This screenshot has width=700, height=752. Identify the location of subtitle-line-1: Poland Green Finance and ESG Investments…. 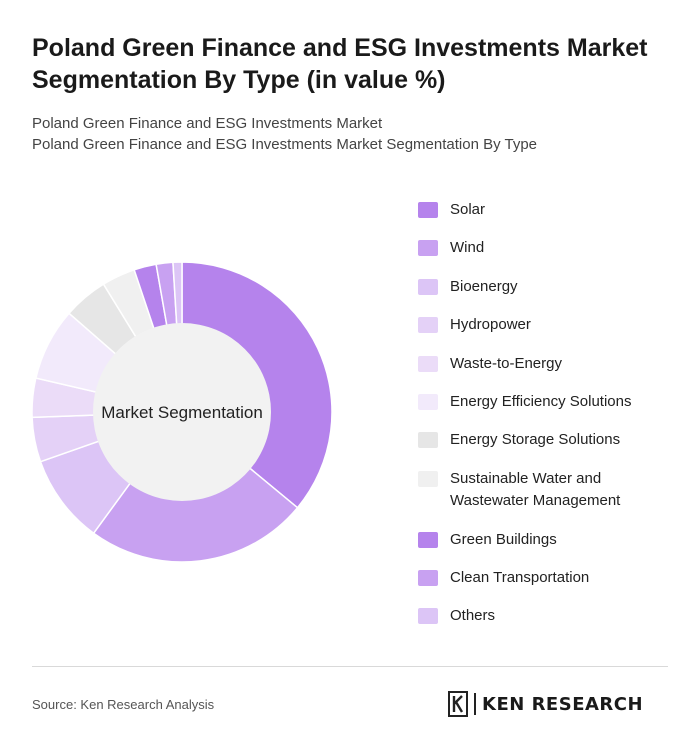
(207, 123).